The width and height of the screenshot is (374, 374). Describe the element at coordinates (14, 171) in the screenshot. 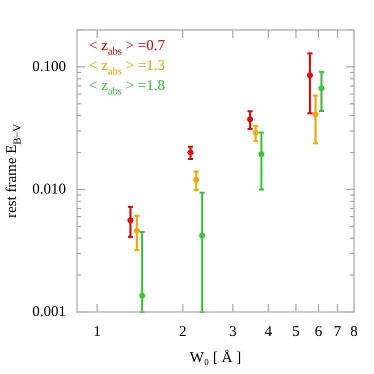

I see `y-axis-title: rest frame EB−V` at that location.